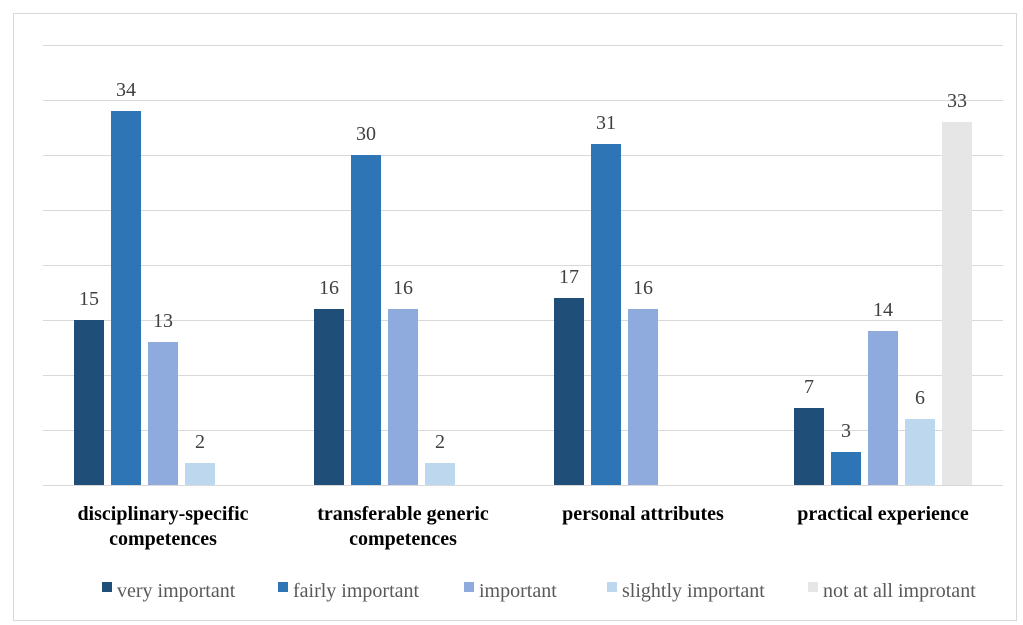 This screenshot has width=1023, height=625. I want to click on category-label: transferable generic competences, so click(403, 526).